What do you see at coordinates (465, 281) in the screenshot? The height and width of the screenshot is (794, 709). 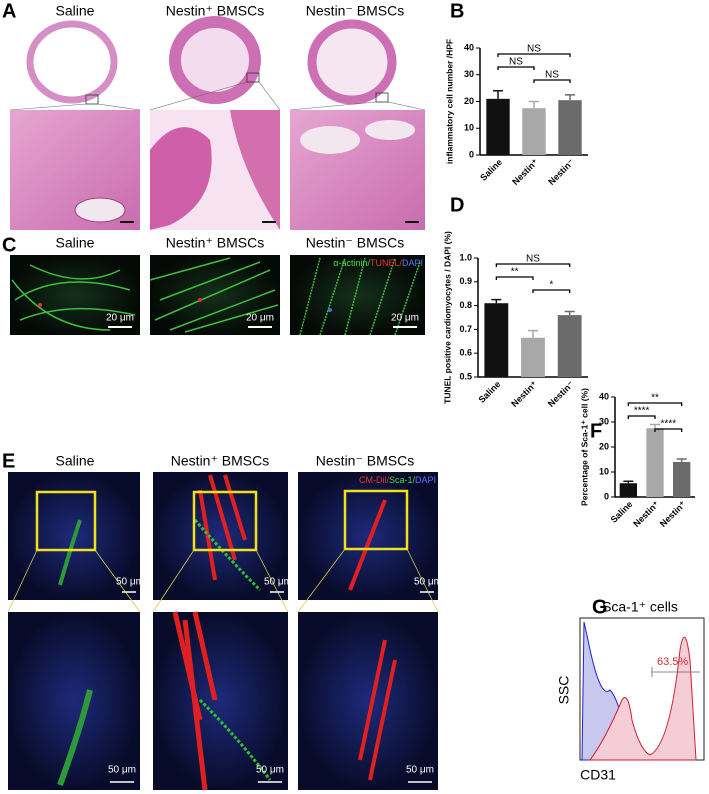 I see `y-tick-label: 0.9` at bounding box center [465, 281].